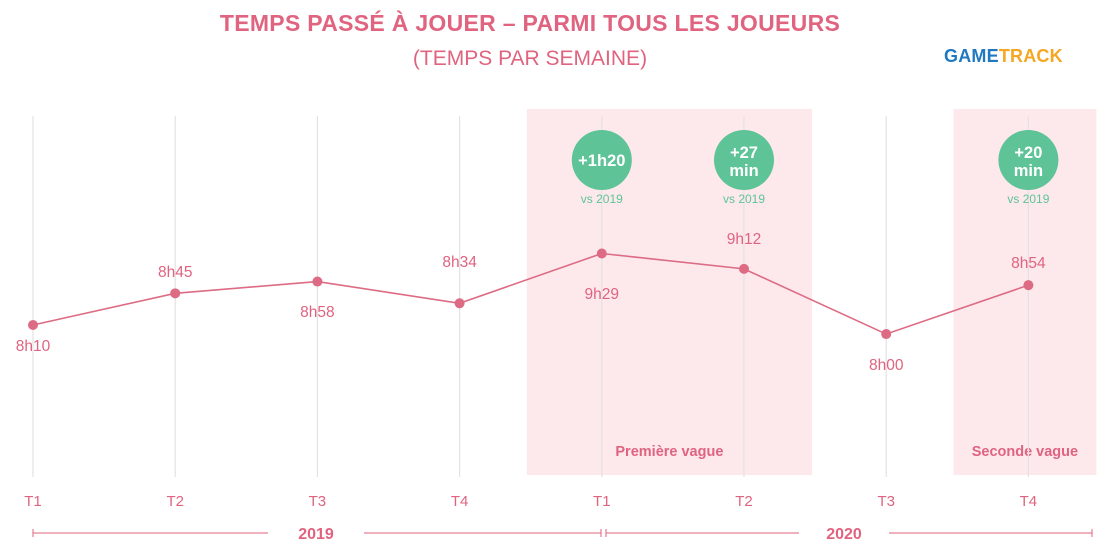 The height and width of the screenshot is (557, 1120). What do you see at coordinates (971, 56) in the screenshot?
I see `logo-part-game: GAME` at bounding box center [971, 56].